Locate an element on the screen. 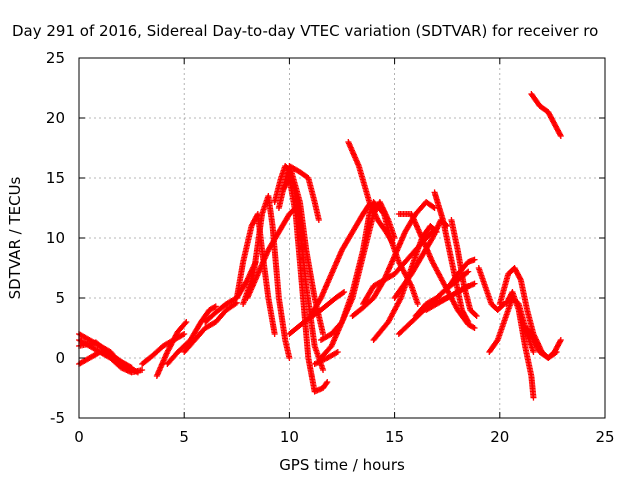 Image resolution: width=640 pixels, height=480 pixels. x-tick-label: 15 is located at coordinates (394, 437).